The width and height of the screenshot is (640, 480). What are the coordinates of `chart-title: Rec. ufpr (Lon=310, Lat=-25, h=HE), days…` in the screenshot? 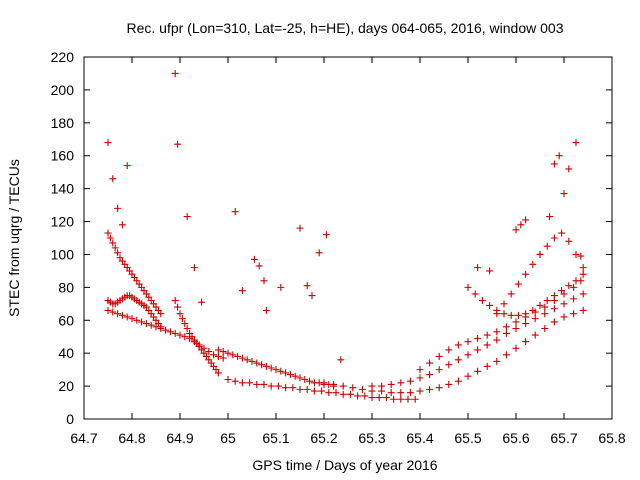 It's located at (344, 28).